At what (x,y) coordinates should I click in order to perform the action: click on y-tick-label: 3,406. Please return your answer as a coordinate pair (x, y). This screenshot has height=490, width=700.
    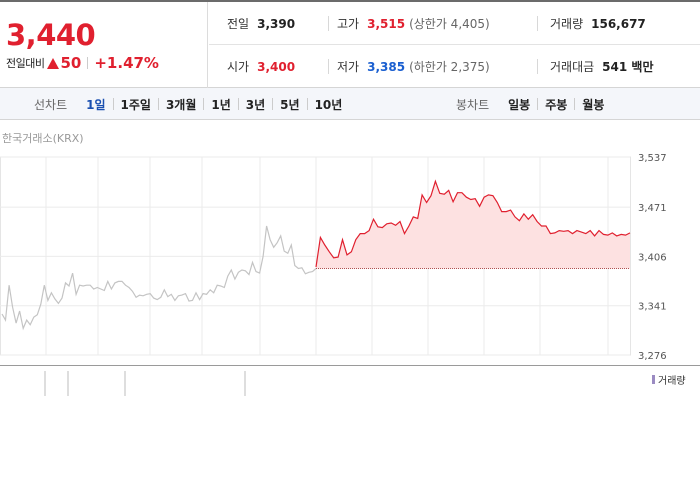
    Looking at the image, I should click on (652, 257).